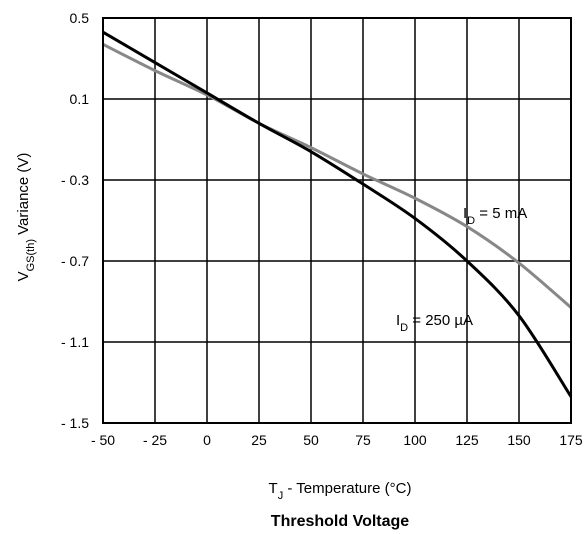 This screenshot has width=587, height=534. Describe the element at coordinates (23, 276) in the screenshot. I see `y-axis-label-main: V` at that location.